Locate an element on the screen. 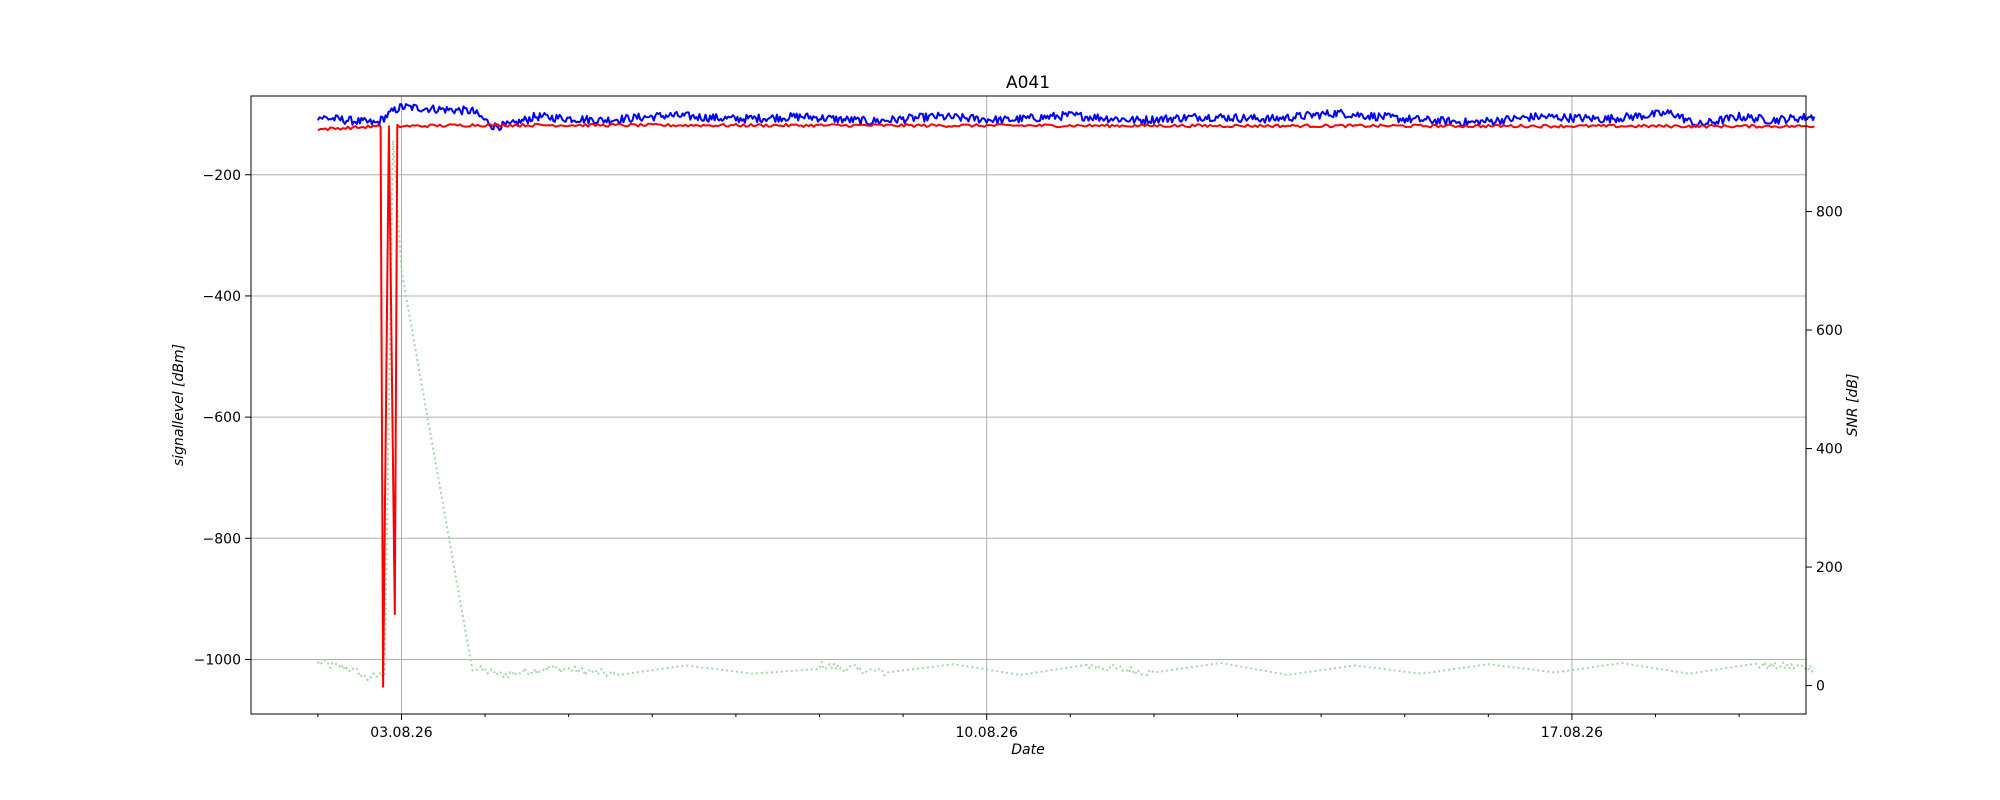 This screenshot has height=800, width=2000. y-tick-label: −600 is located at coordinates (222, 418).